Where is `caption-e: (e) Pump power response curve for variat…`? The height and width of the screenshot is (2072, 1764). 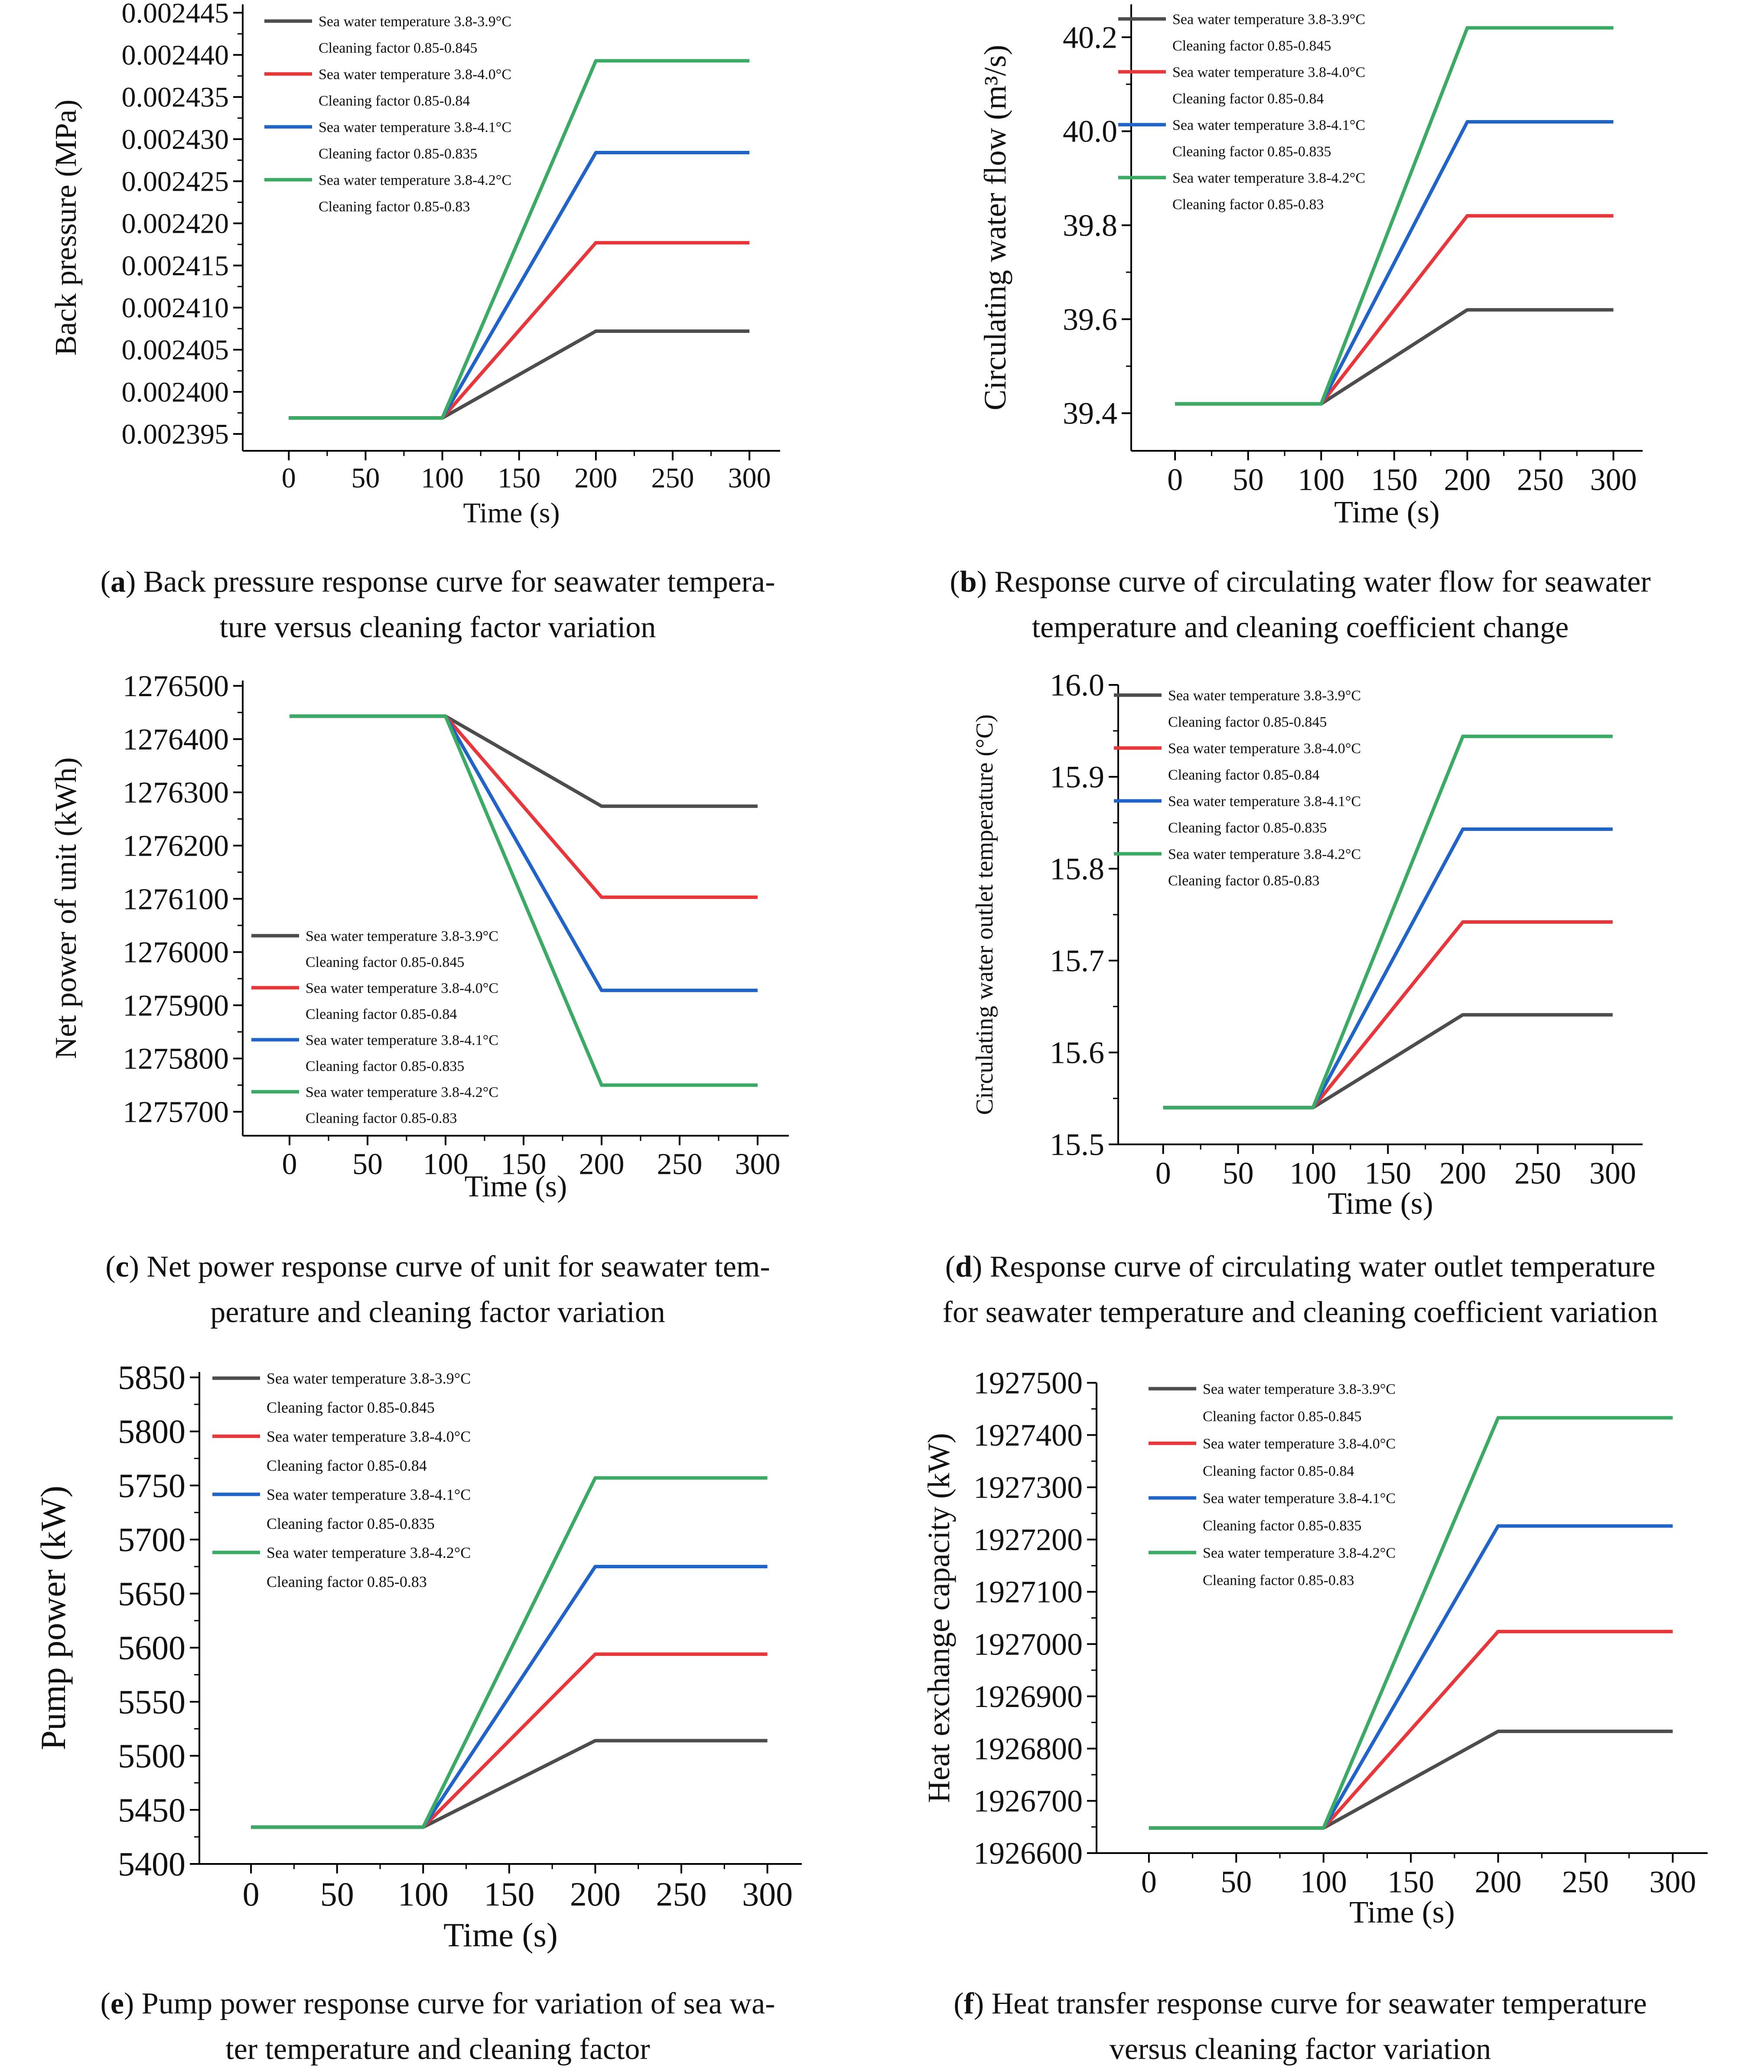 caption-e: (e) Pump power response curve for variat… is located at coordinates (437, 2026).